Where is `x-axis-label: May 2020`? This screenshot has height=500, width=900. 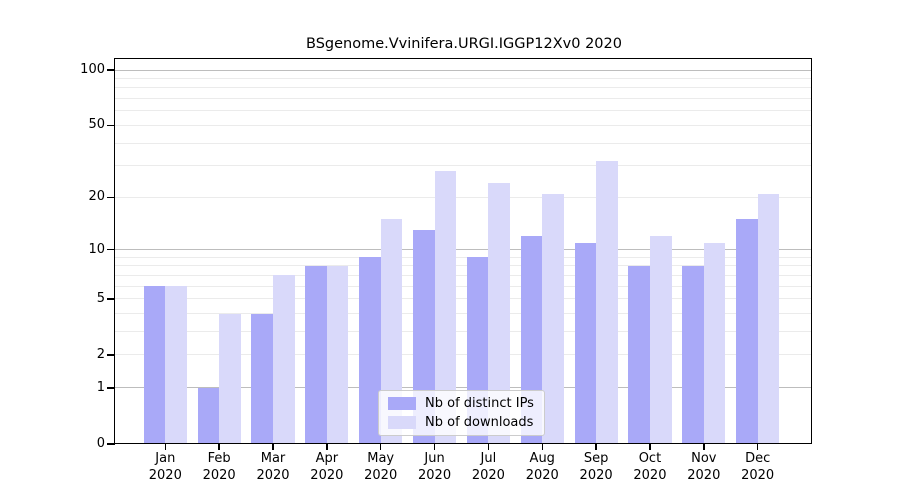 x-axis-label: May 2020 is located at coordinates (381, 467).